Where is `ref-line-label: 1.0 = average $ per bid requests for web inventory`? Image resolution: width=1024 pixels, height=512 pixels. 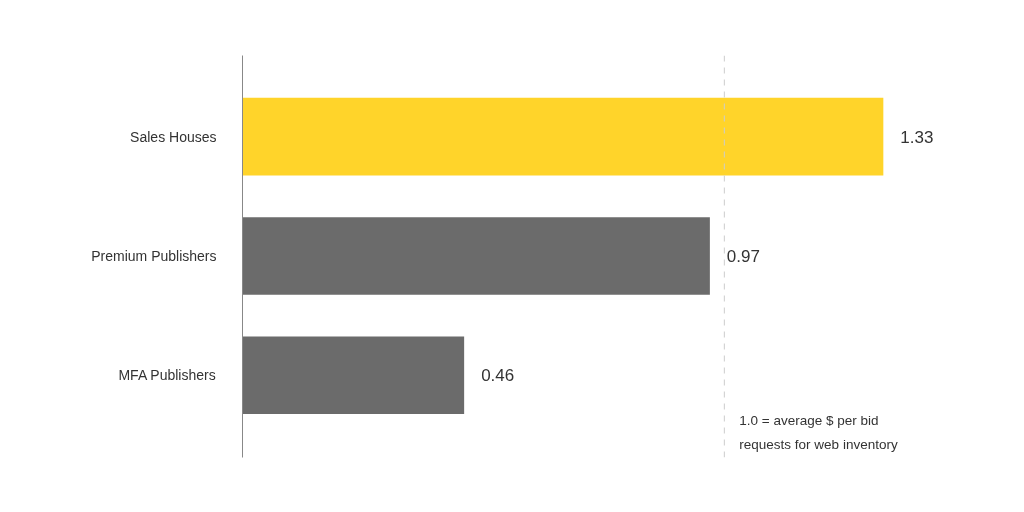 ref-line-label: 1.0 = average $ per bid requests for web inventory is located at coordinates (818, 432).